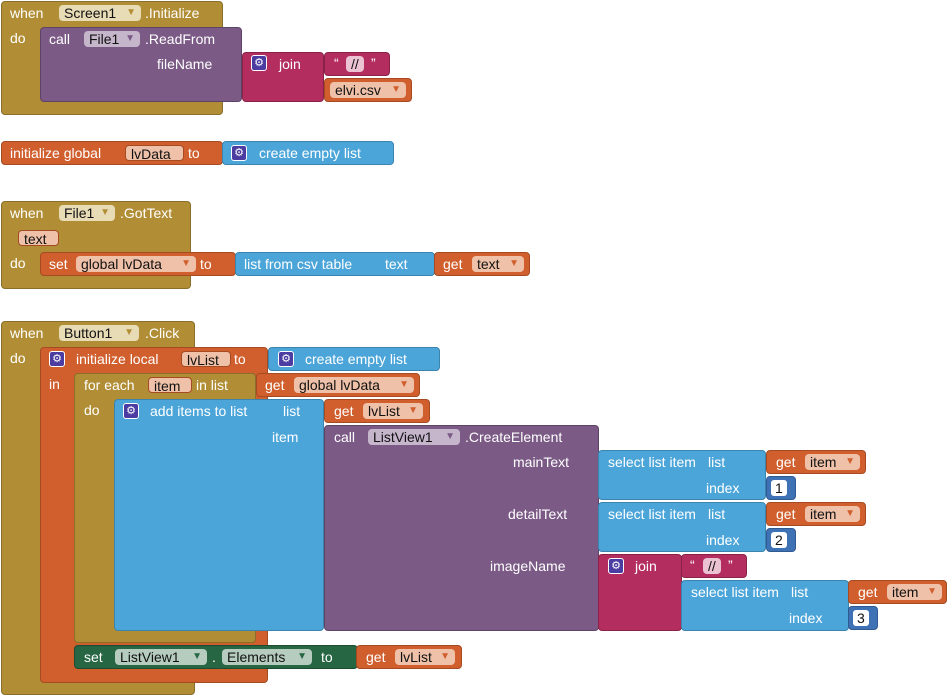  I want to click on click-event-name: .Click, so click(162, 333).